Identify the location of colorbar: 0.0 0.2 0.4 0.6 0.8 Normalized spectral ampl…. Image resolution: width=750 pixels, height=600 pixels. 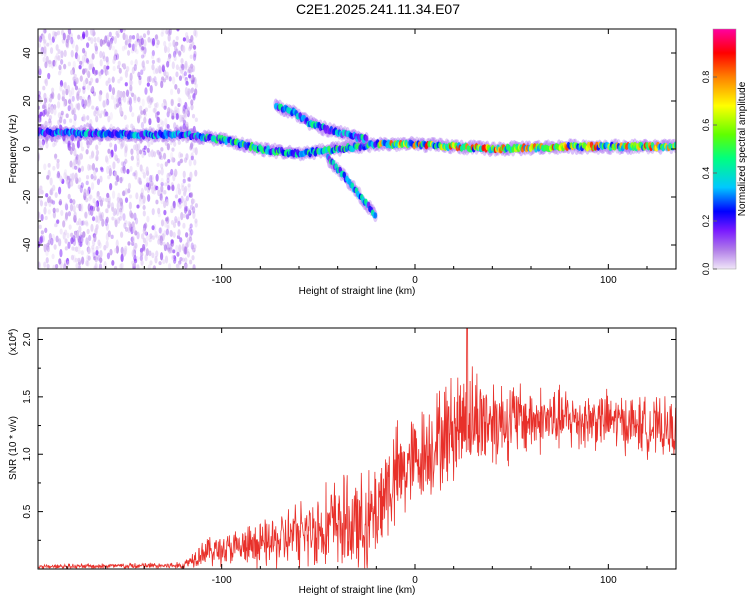
(724, 151).